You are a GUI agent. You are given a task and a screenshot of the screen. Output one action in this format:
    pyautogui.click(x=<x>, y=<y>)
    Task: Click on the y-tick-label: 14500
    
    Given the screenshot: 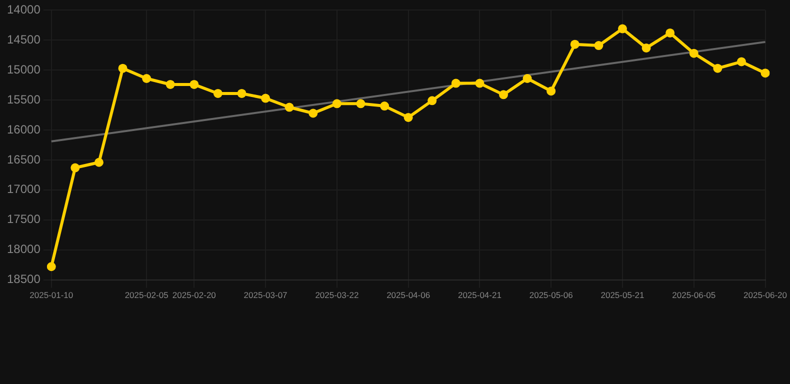 What is the action you would take?
    pyautogui.click(x=23, y=39)
    